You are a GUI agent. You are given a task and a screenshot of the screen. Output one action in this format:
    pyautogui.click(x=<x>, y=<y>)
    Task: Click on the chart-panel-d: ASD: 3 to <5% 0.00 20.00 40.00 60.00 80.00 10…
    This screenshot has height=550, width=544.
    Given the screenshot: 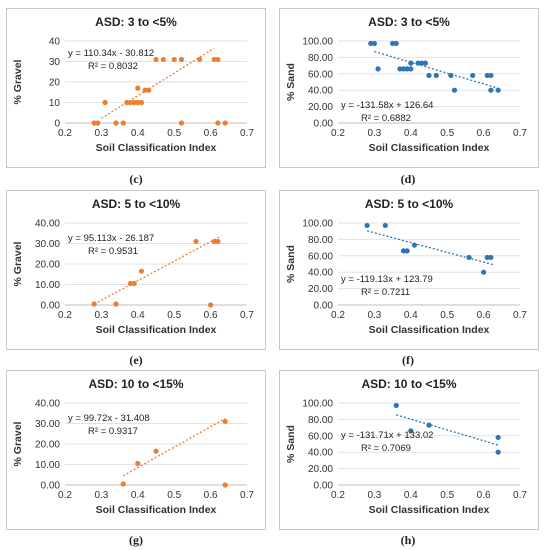 What is the action you would take?
    pyautogui.click(x=409, y=88)
    